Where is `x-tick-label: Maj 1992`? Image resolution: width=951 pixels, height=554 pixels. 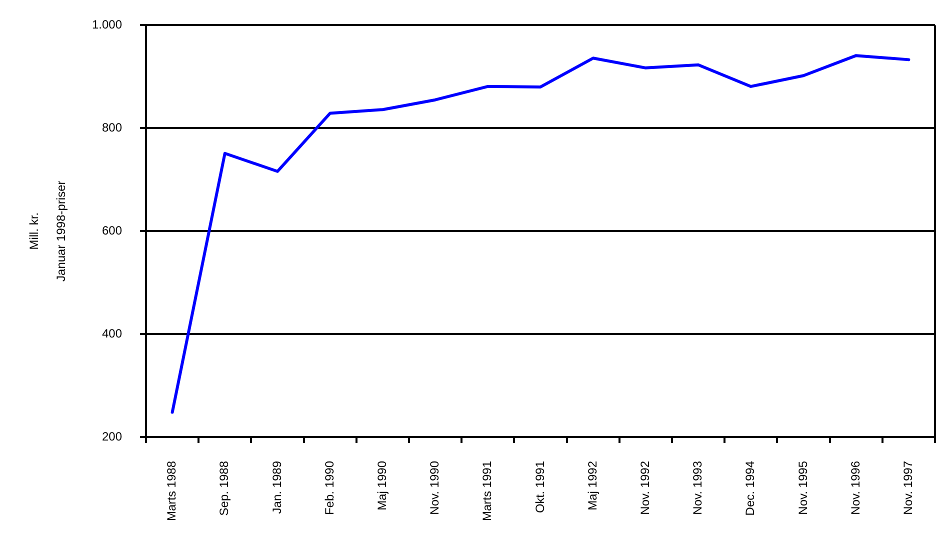 x-tick-label: Maj 1992 is located at coordinates (592, 485).